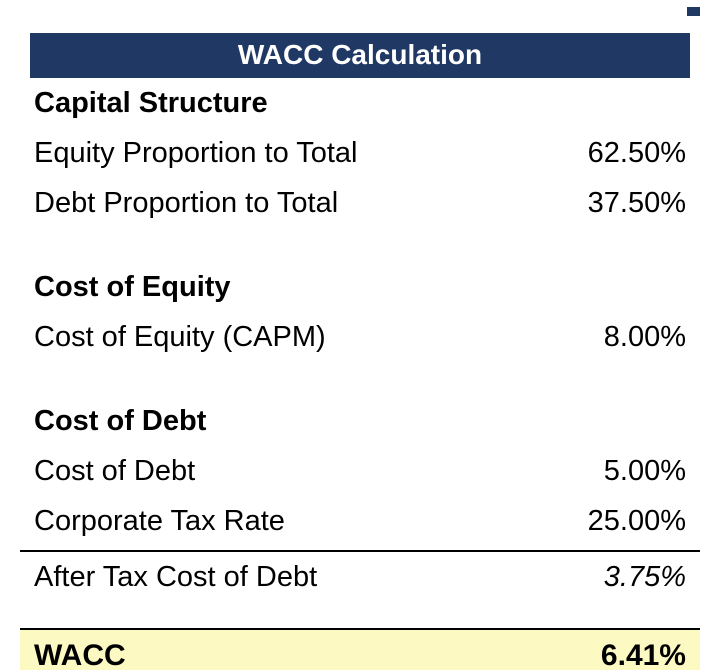 This screenshot has width=720, height=670. What do you see at coordinates (159, 521) in the screenshot?
I see `row-label: Corporate Tax Rate` at bounding box center [159, 521].